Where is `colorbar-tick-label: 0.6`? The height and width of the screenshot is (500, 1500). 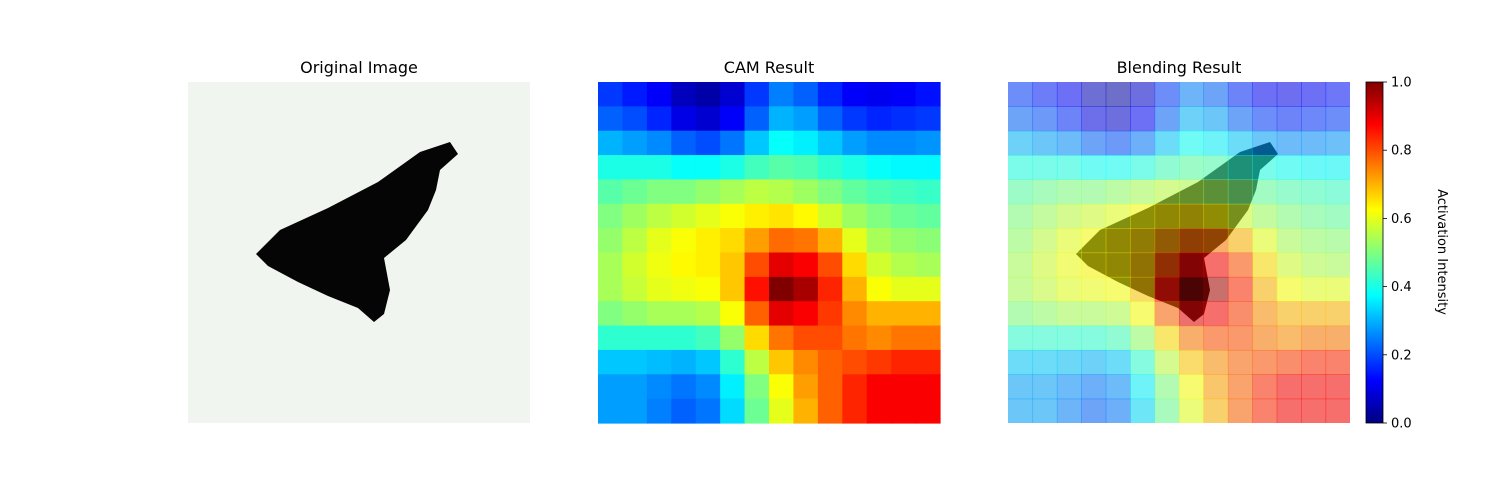 colorbar-tick-label: 0.6 is located at coordinates (1401, 219).